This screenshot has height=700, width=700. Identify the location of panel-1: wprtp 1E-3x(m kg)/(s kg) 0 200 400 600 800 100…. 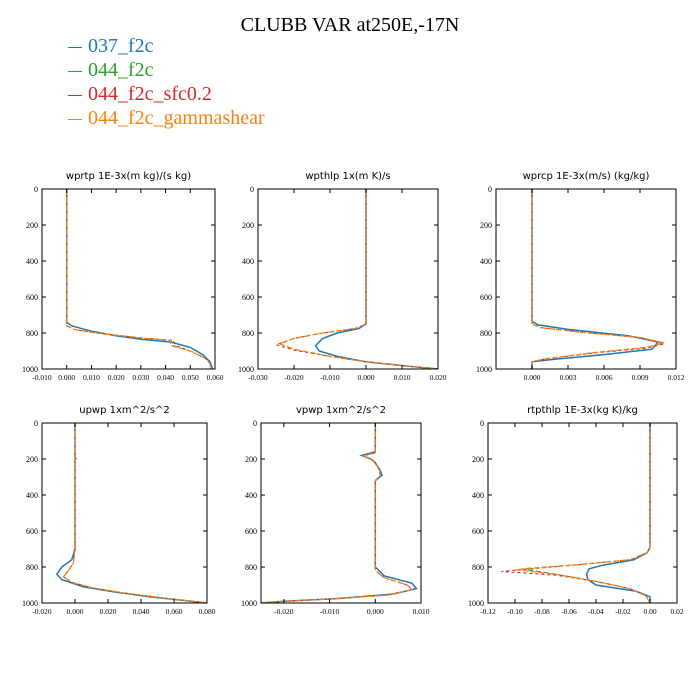
(123, 276).